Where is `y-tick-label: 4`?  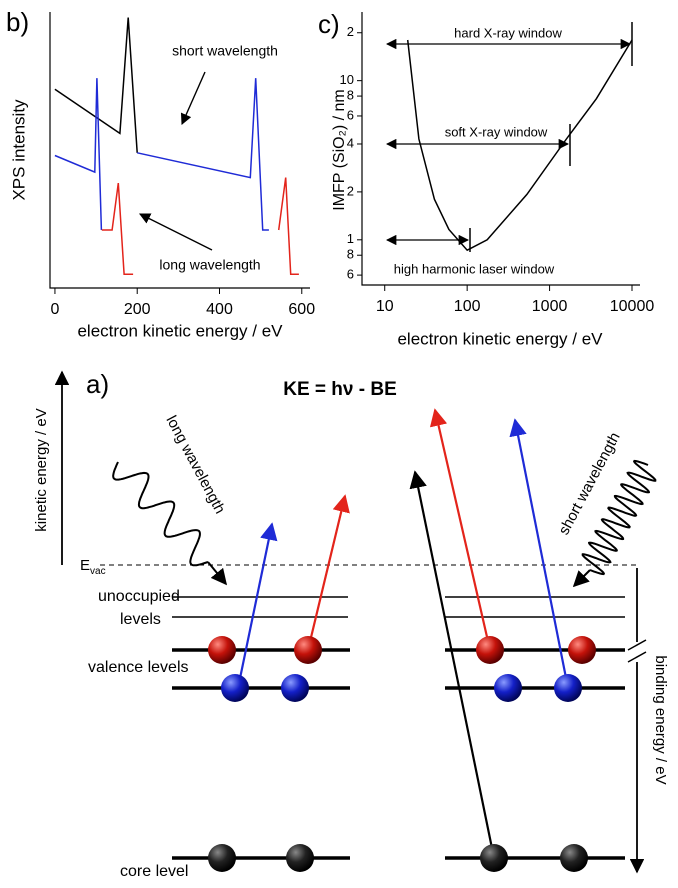
y-tick-label: 4 is located at coordinates (350, 142).